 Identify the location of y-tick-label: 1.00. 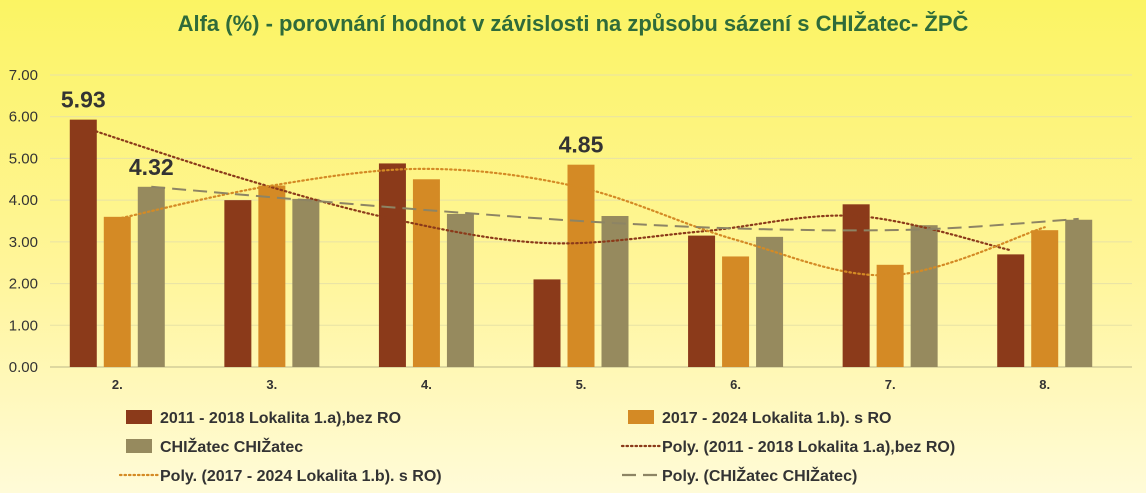
(23, 325).